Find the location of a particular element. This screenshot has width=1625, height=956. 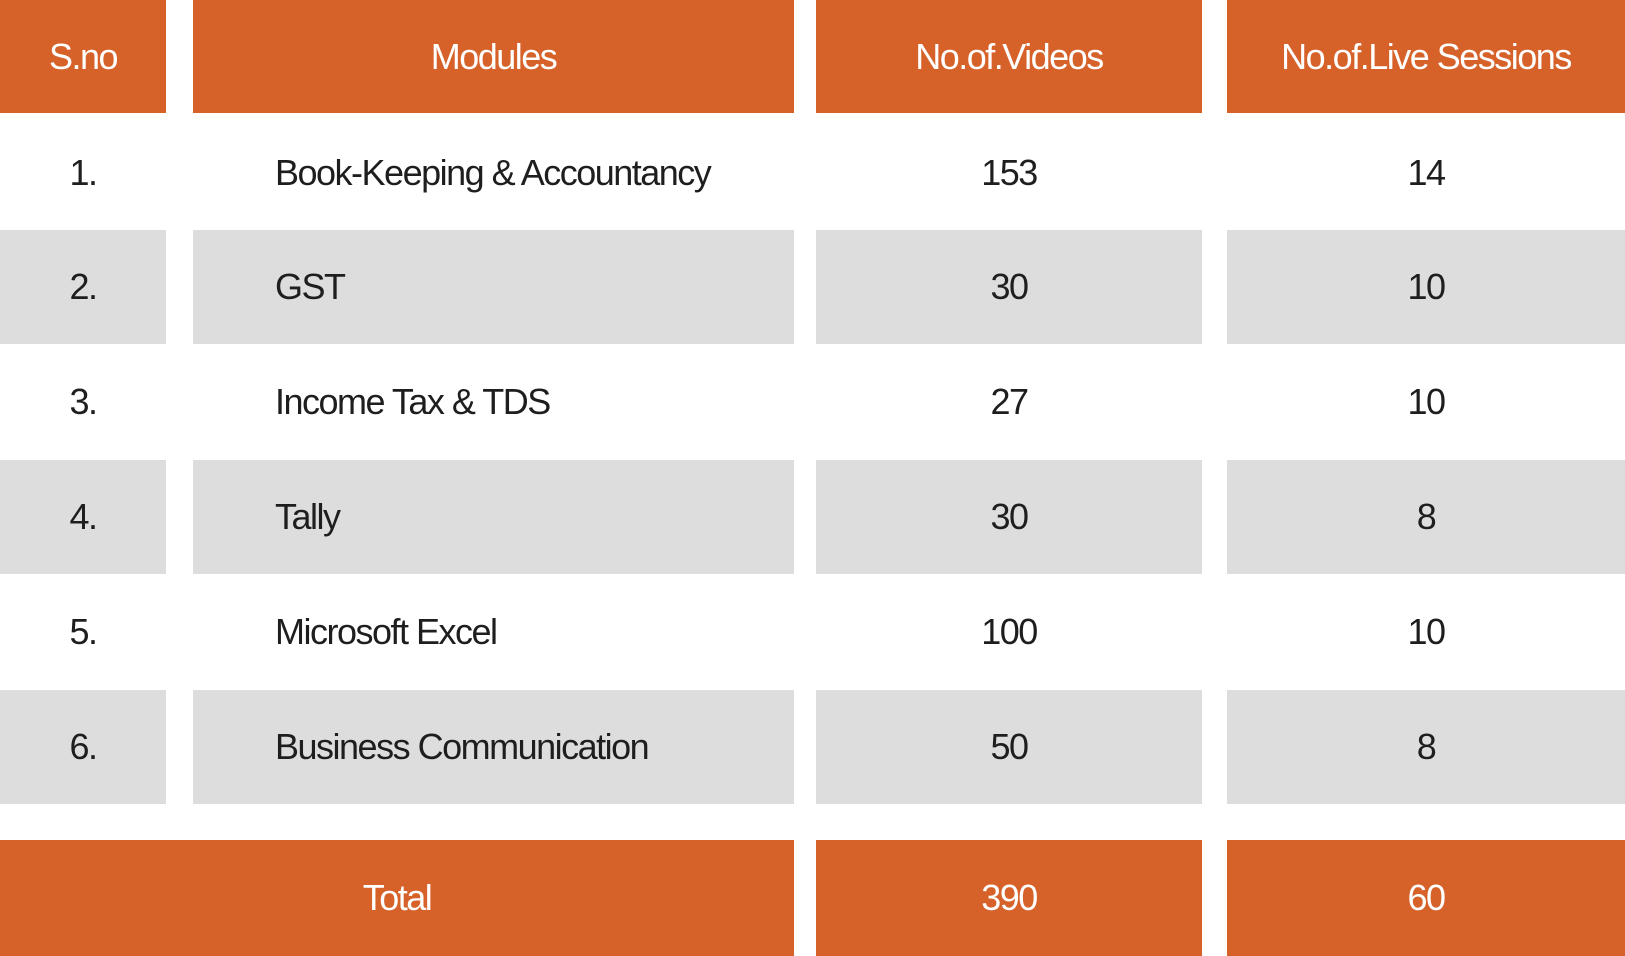

total-videos: 390 is located at coordinates (1009, 898).